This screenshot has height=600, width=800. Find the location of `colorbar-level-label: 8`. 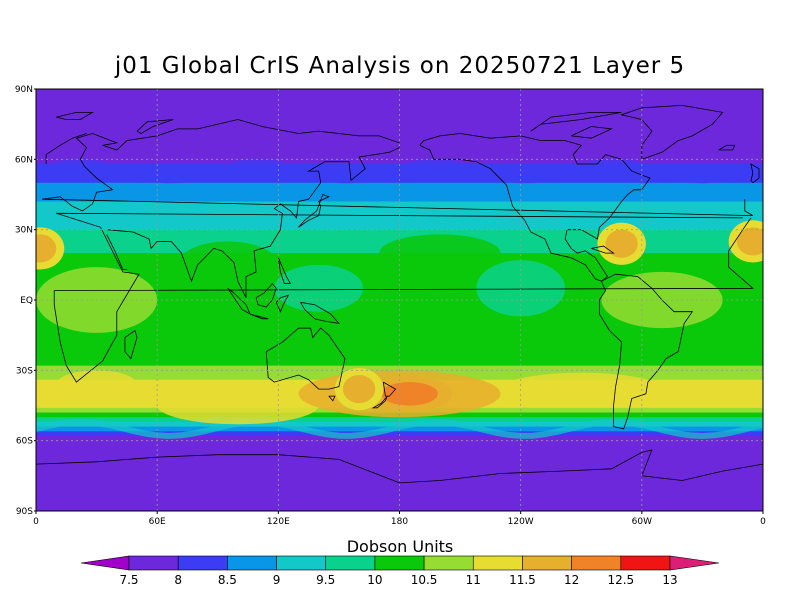

colorbar-level-label: 8 is located at coordinates (178, 580).